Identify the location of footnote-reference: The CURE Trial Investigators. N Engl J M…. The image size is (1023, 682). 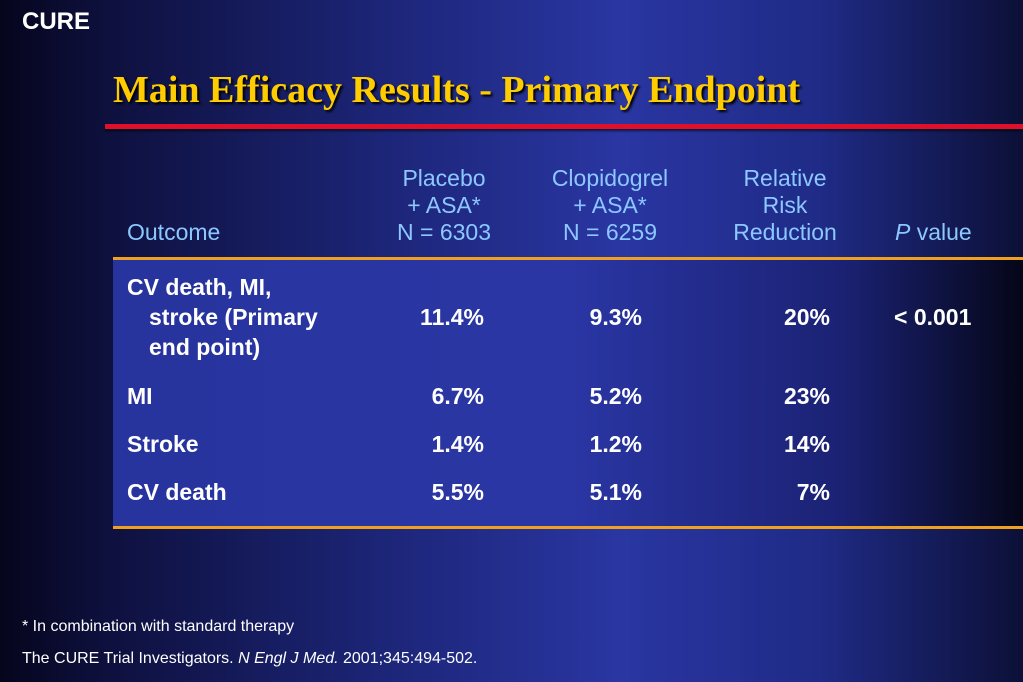
(249, 659).